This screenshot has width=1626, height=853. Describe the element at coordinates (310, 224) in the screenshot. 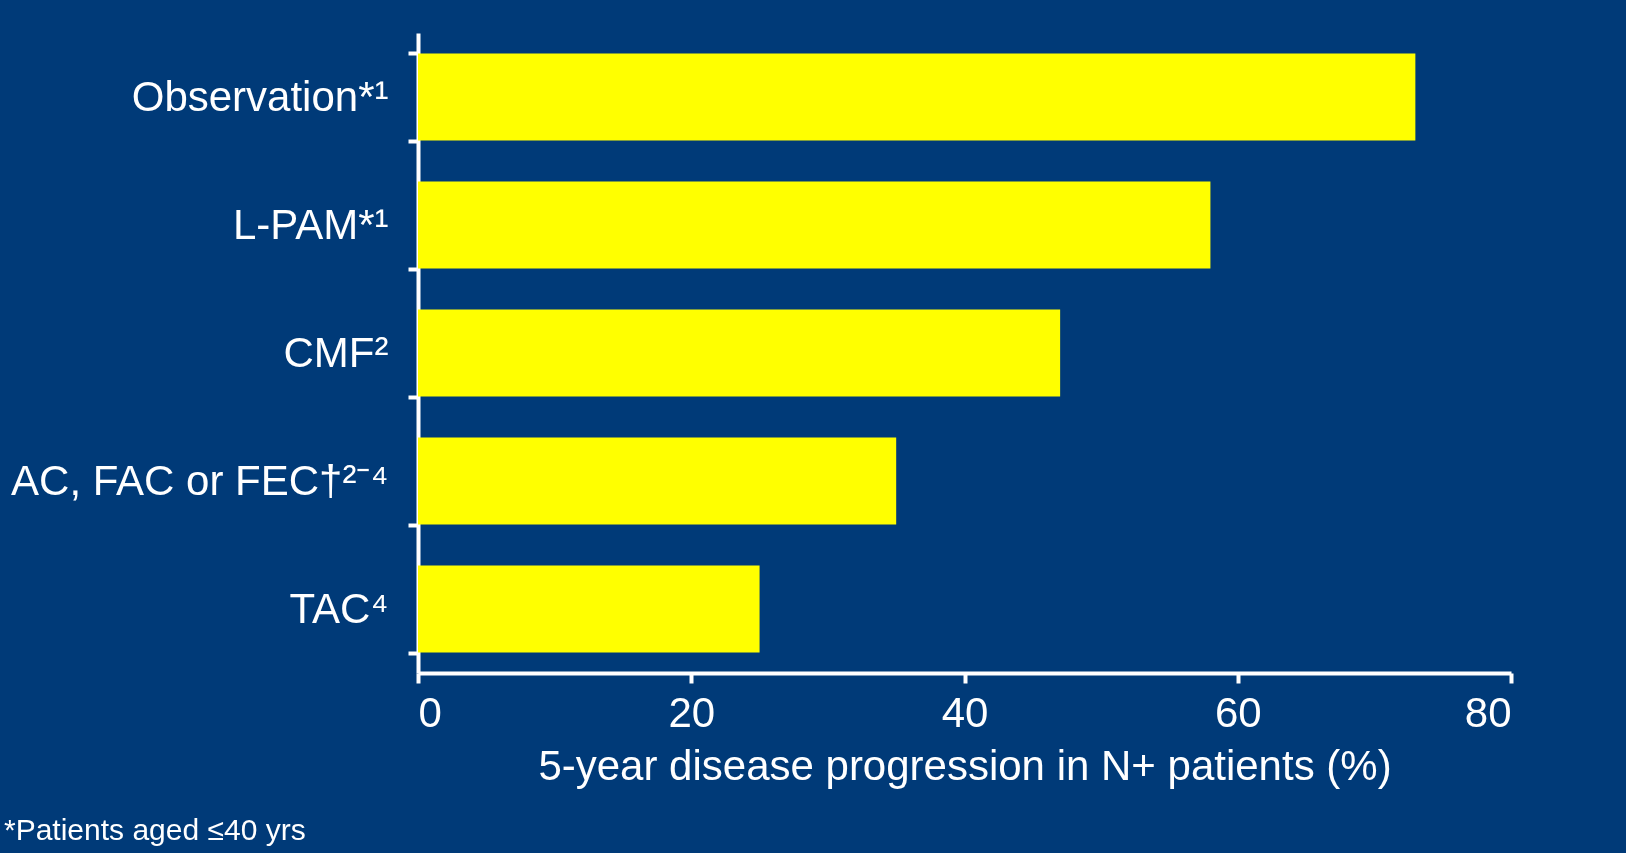

I see `y-tick-label: L-PAM*¹` at that location.